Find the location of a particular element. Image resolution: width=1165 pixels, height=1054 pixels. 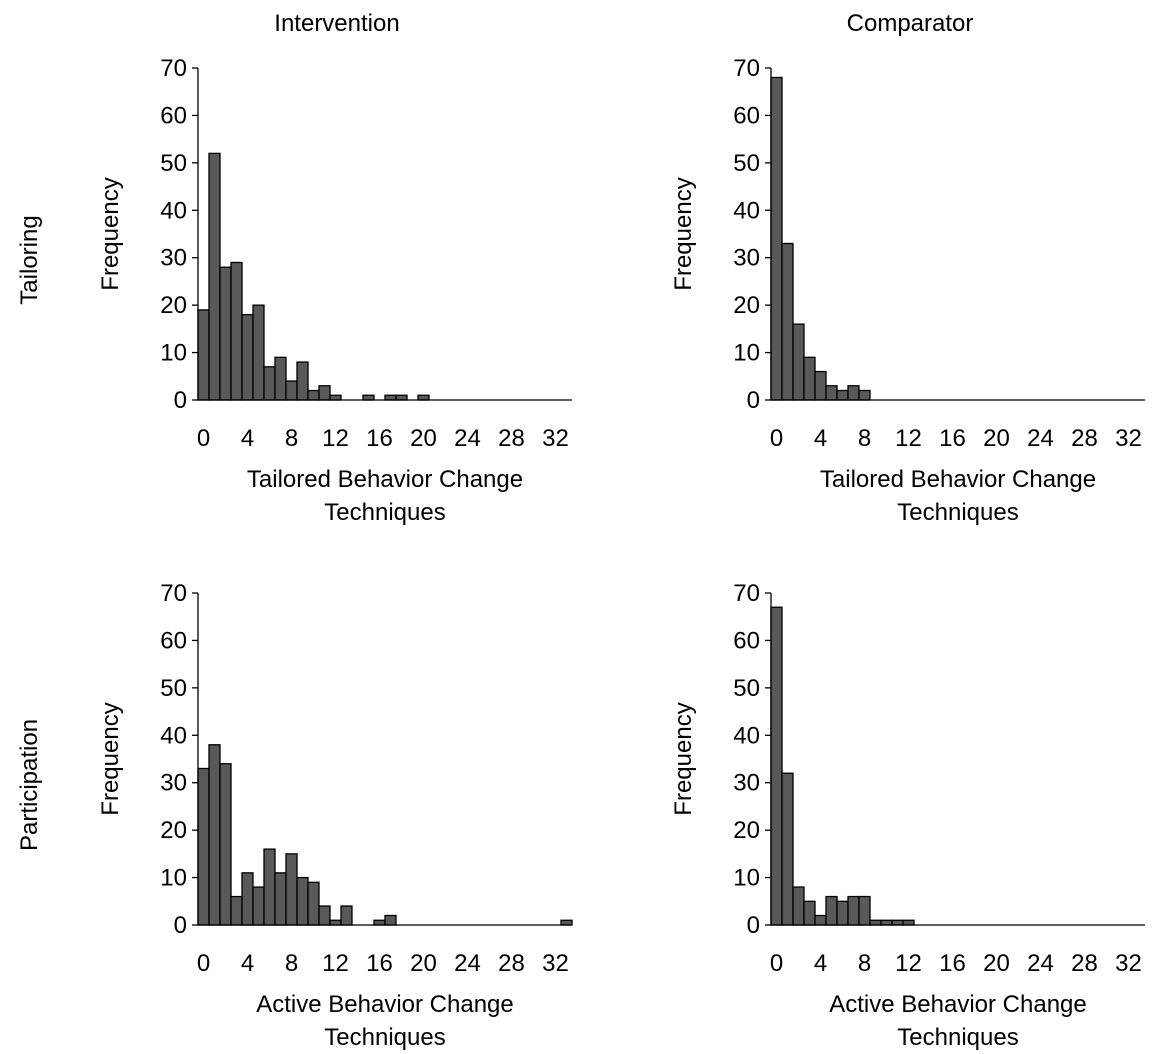

column-title-intervention: Intervention is located at coordinates (336, 23).